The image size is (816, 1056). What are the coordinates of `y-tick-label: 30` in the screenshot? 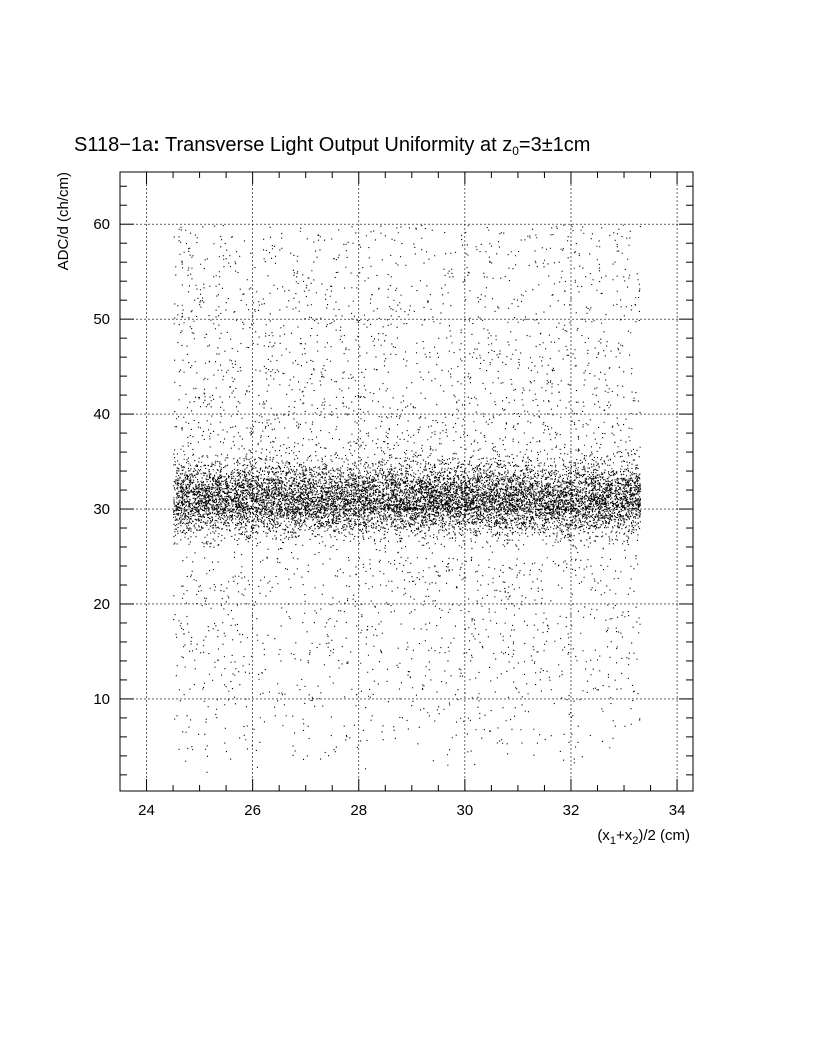 It's located at (101, 509).